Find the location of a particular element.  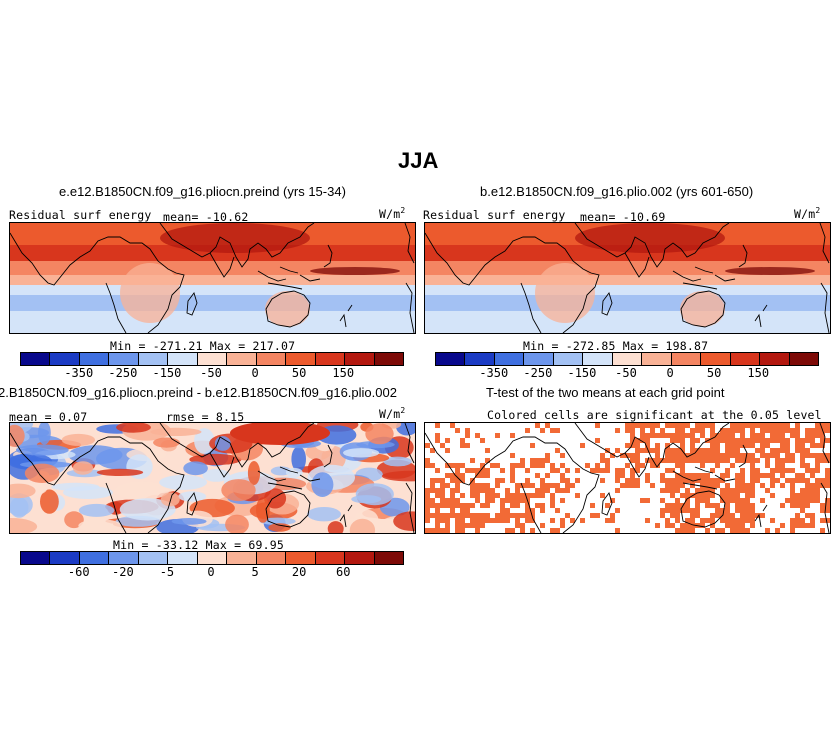

colorbar-tick-label: -350 is located at coordinates (494, 373).